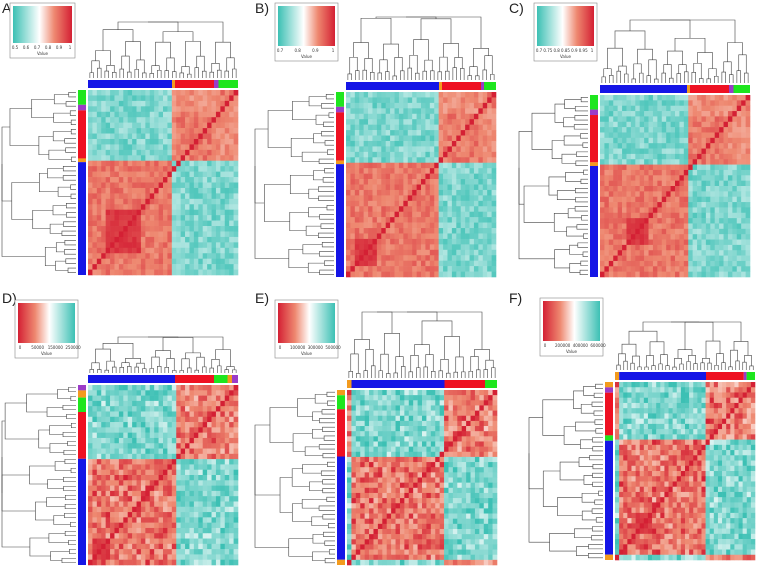 The height and width of the screenshot is (575, 760). I want to click on group-segment-red, so click(594, 139).